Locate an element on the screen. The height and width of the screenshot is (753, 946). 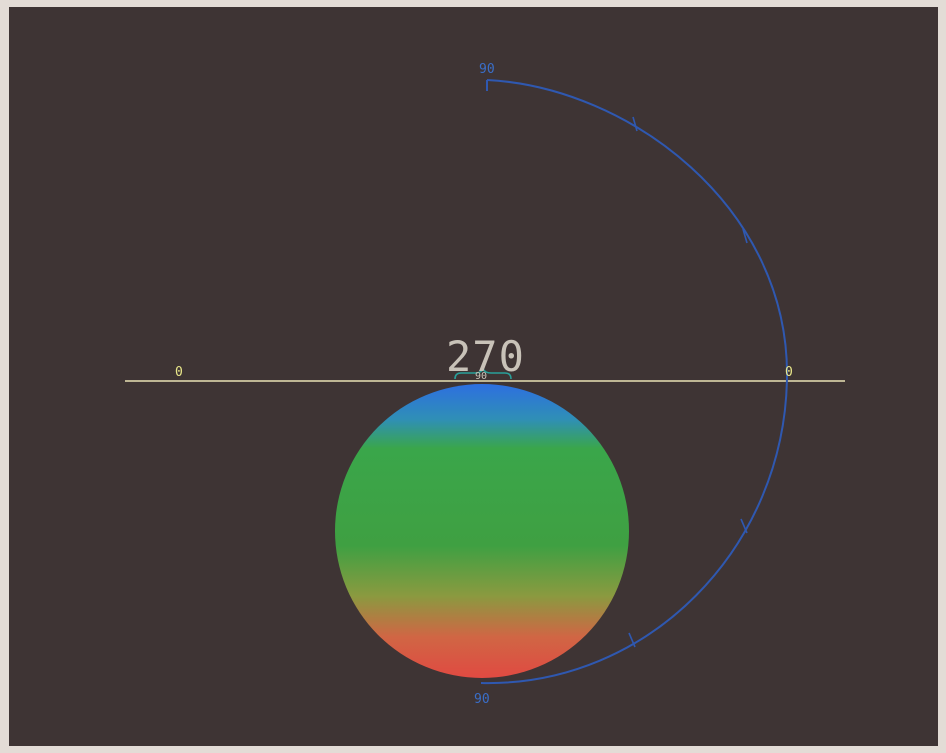
axis-right-label: 0 is located at coordinates (789, 372).